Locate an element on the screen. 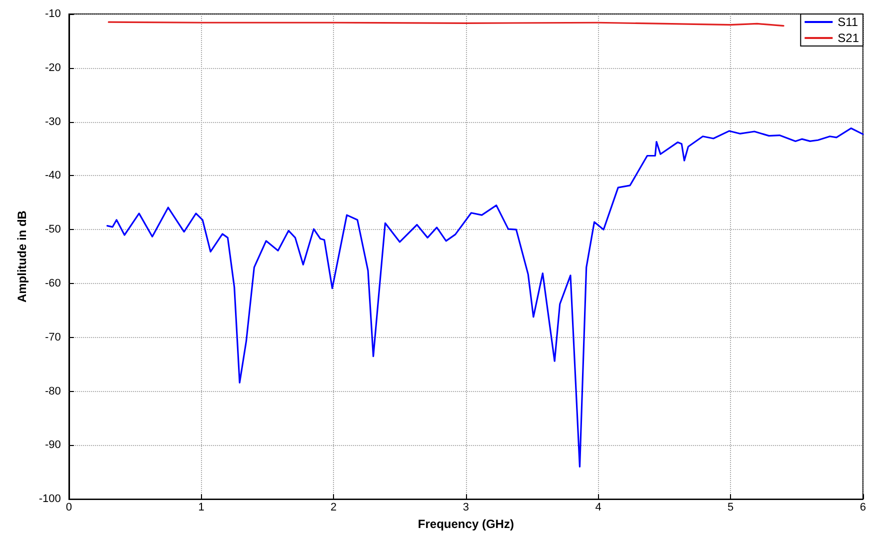 Image resolution: width=877 pixels, height=543 pixels. y-tick-label: -50 is located at coordinates (53, 230).